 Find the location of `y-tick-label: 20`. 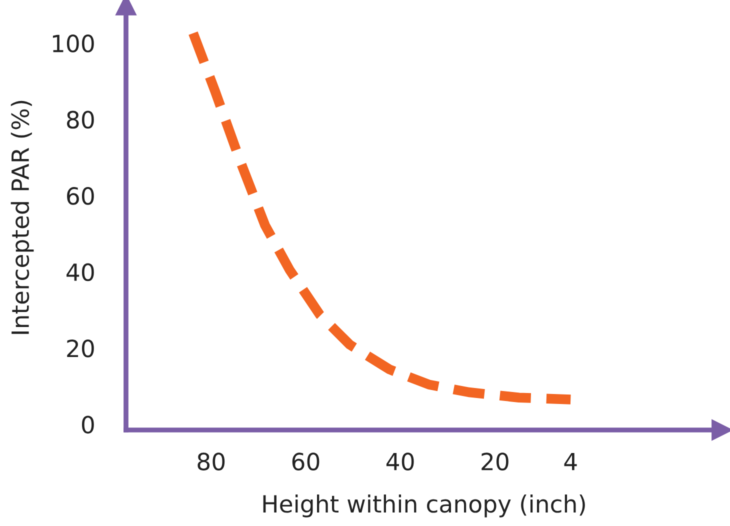

y-tick-label: 20 is located at coordinates (80, 349).